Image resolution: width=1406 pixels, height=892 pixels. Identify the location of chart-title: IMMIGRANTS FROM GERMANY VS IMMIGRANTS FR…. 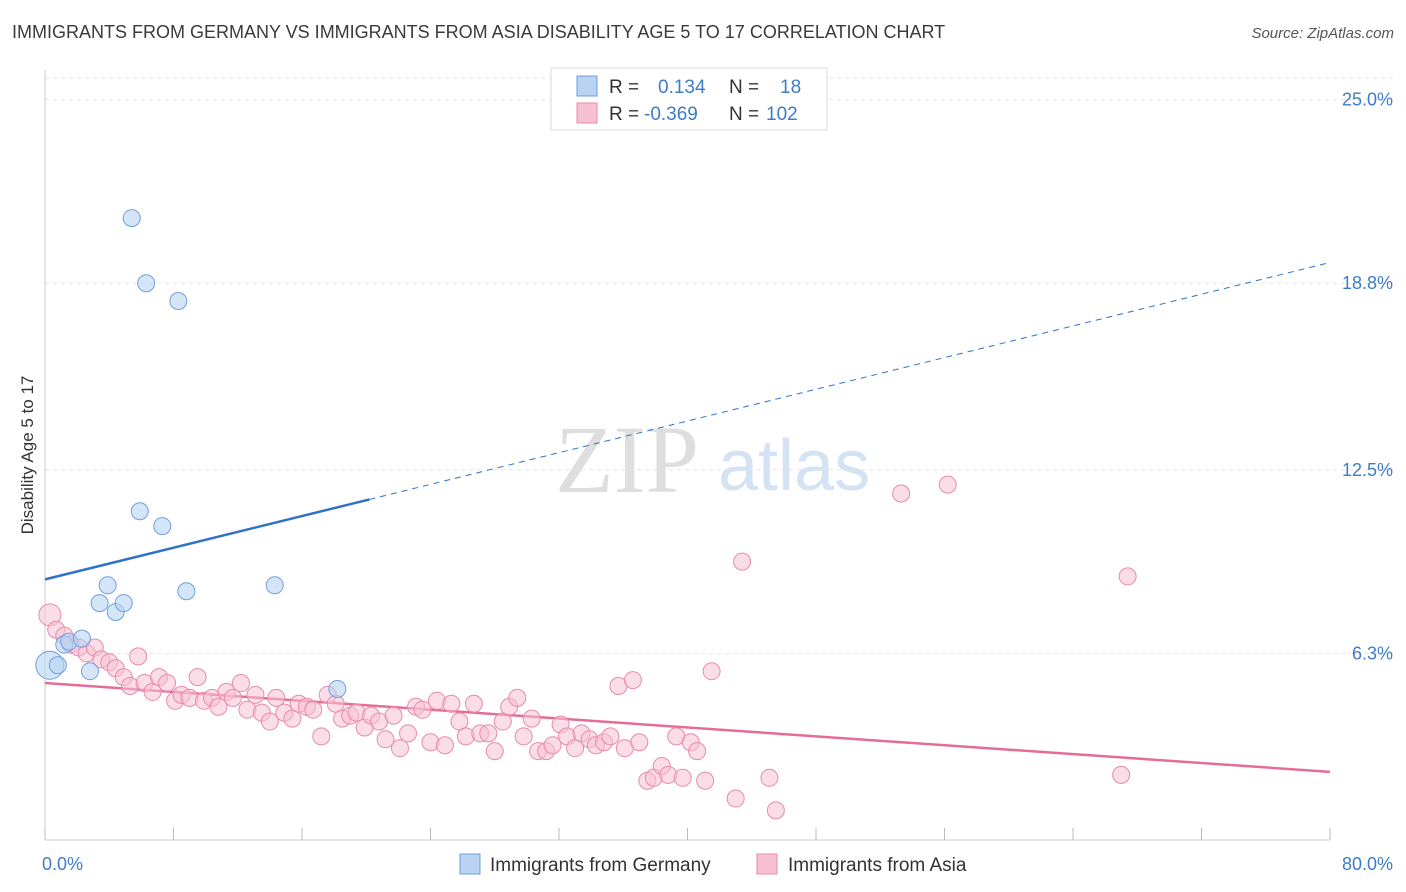
(478, 32).